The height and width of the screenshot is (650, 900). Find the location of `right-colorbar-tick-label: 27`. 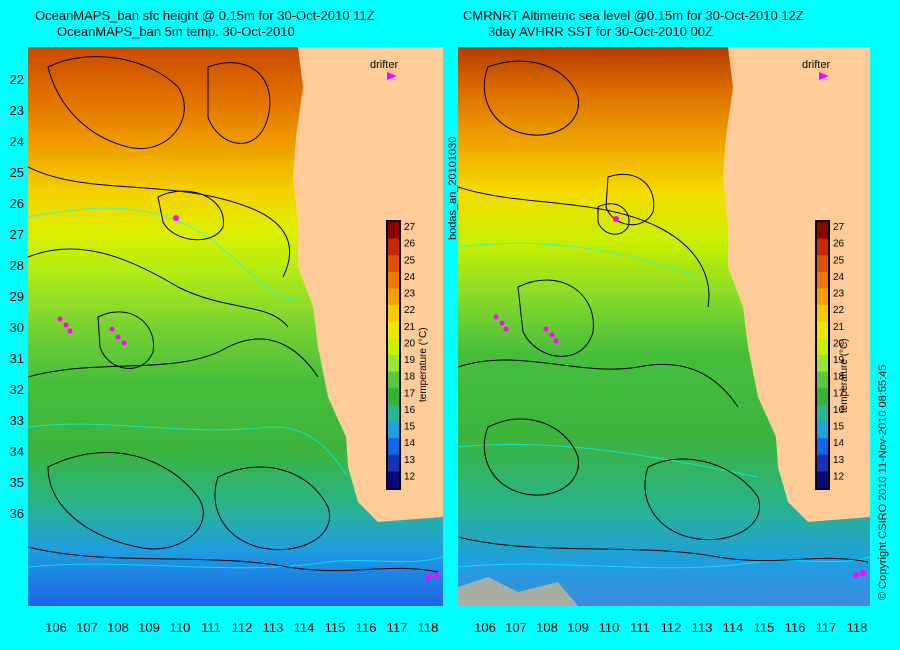

right-colorbar-tick-label: 27 is located at coordinates (839, 227).